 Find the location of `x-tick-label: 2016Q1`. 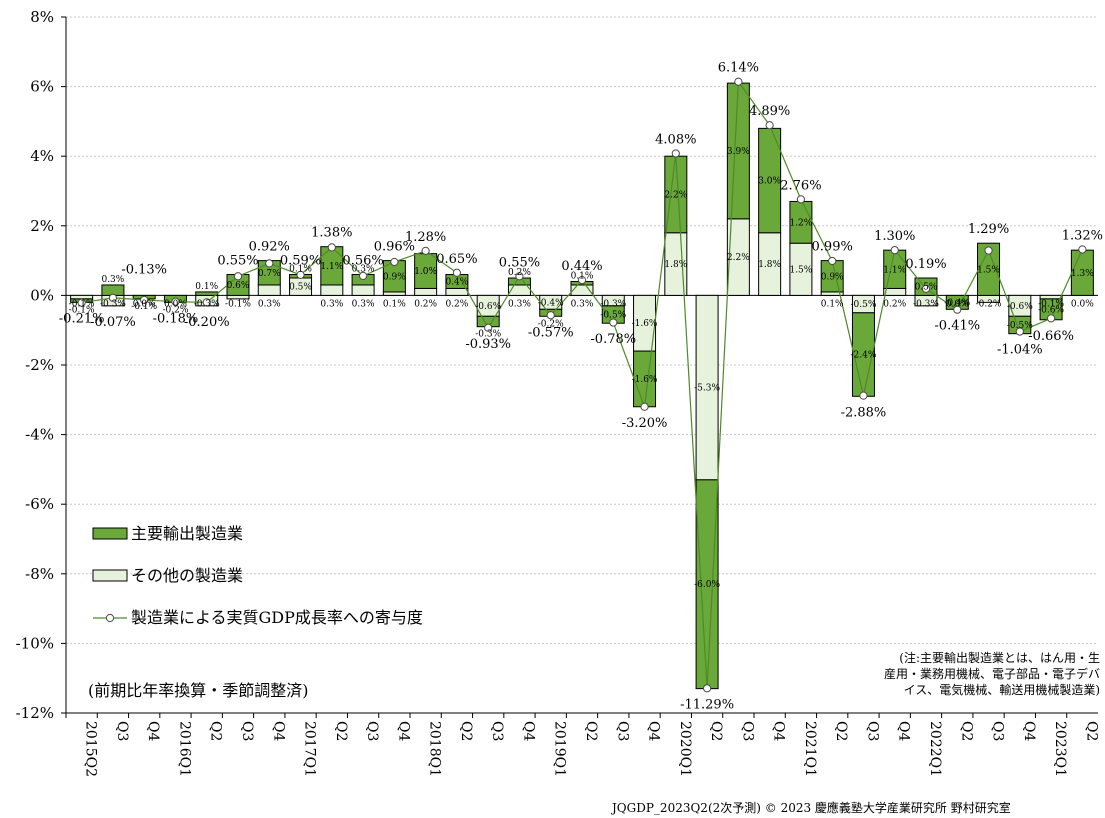

x-tick-label: 2016Q1 is located at coordinates (184, 749).